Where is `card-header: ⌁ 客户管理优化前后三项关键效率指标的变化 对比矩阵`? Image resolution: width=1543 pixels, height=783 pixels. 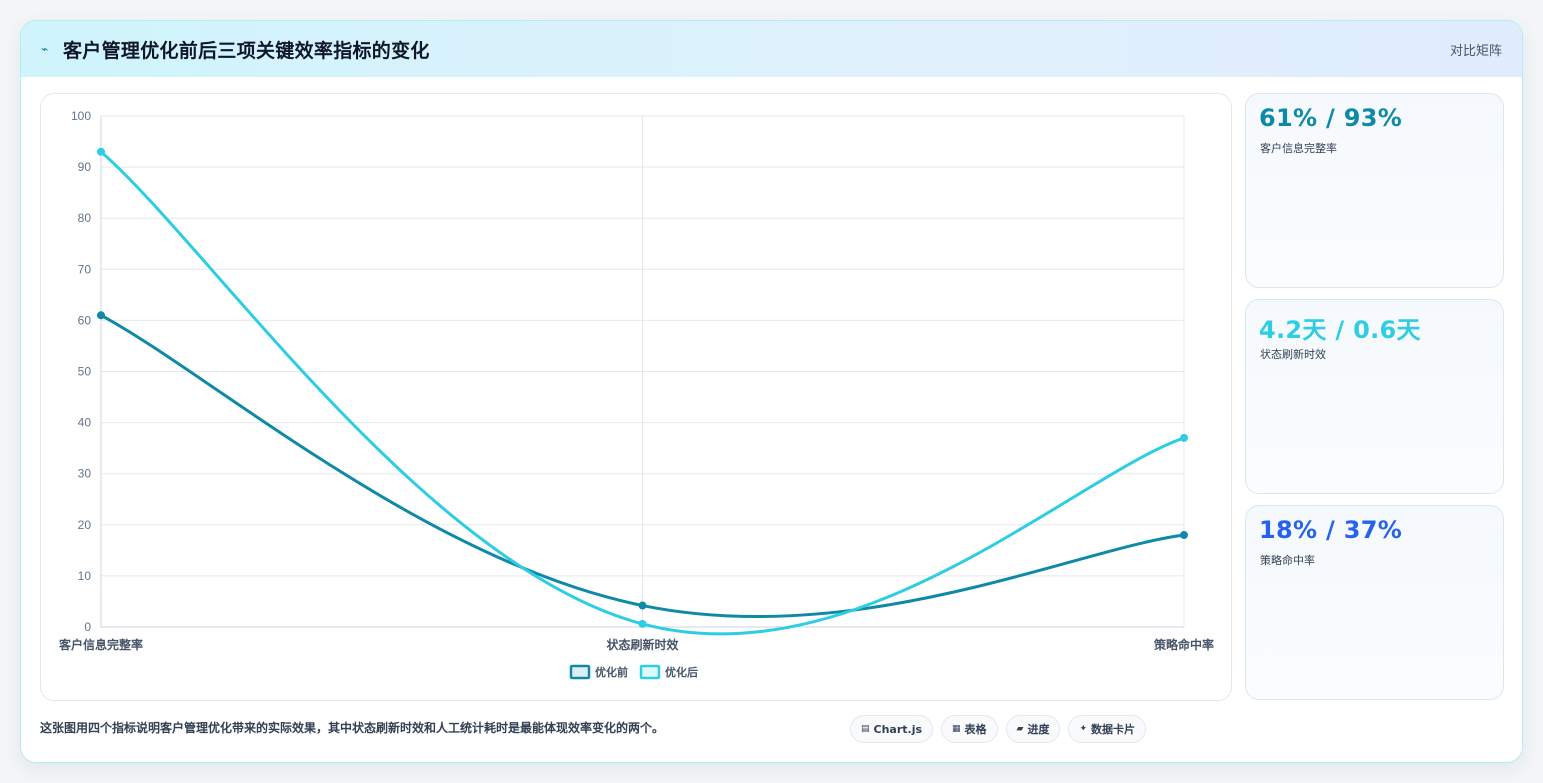 card-header: ⌁ 客户管理优化前后三项关键效率指标的变化 对比矩阵 is located at coordinates (771, 49).